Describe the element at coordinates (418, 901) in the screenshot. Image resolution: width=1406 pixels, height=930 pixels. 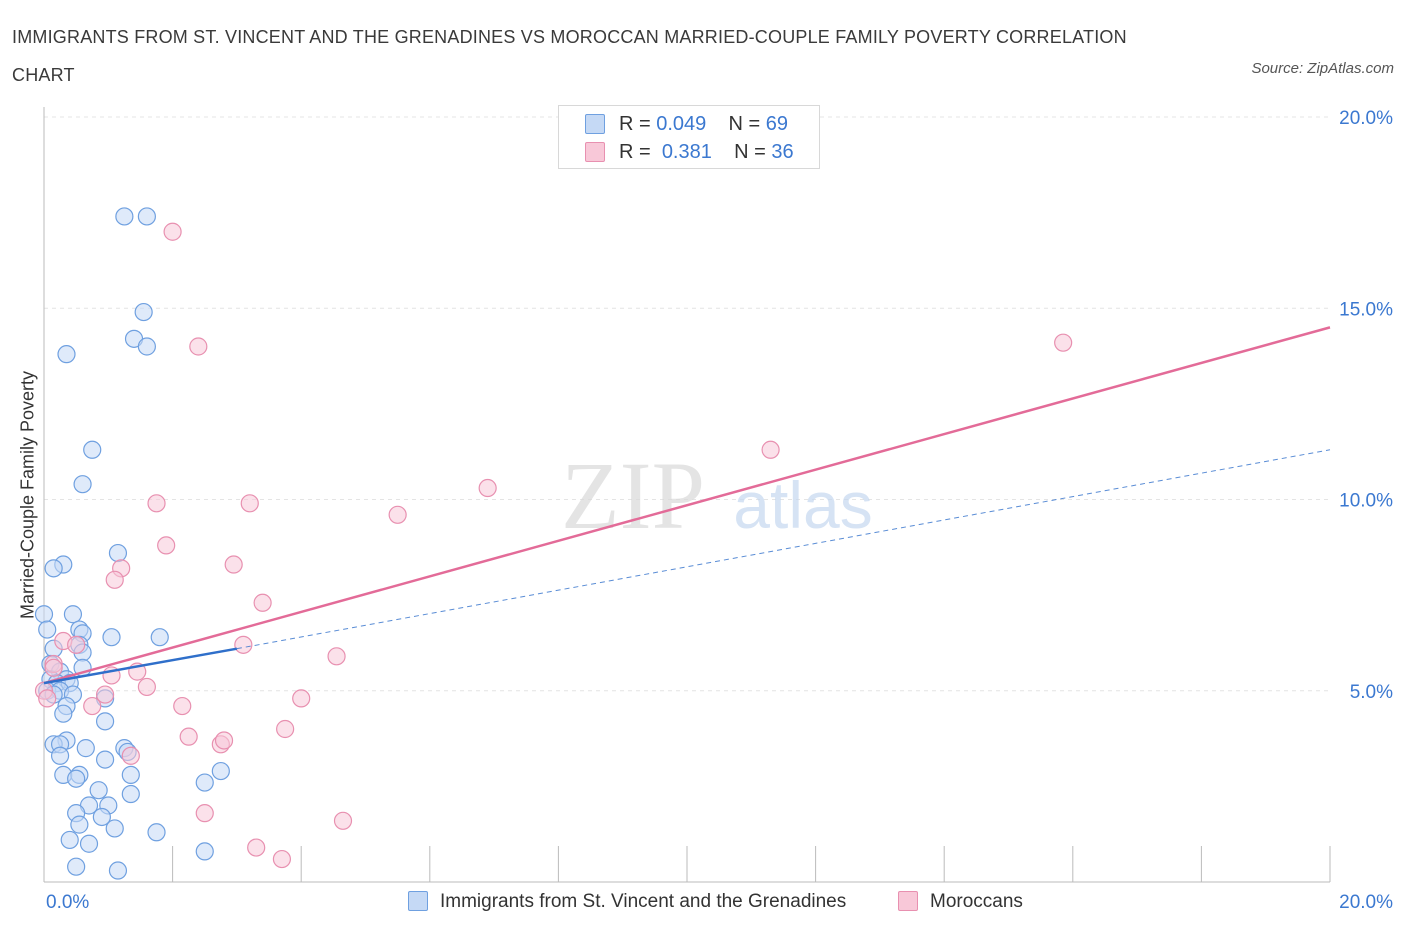
I see `bottom-legend-swatch-blue` at that location.